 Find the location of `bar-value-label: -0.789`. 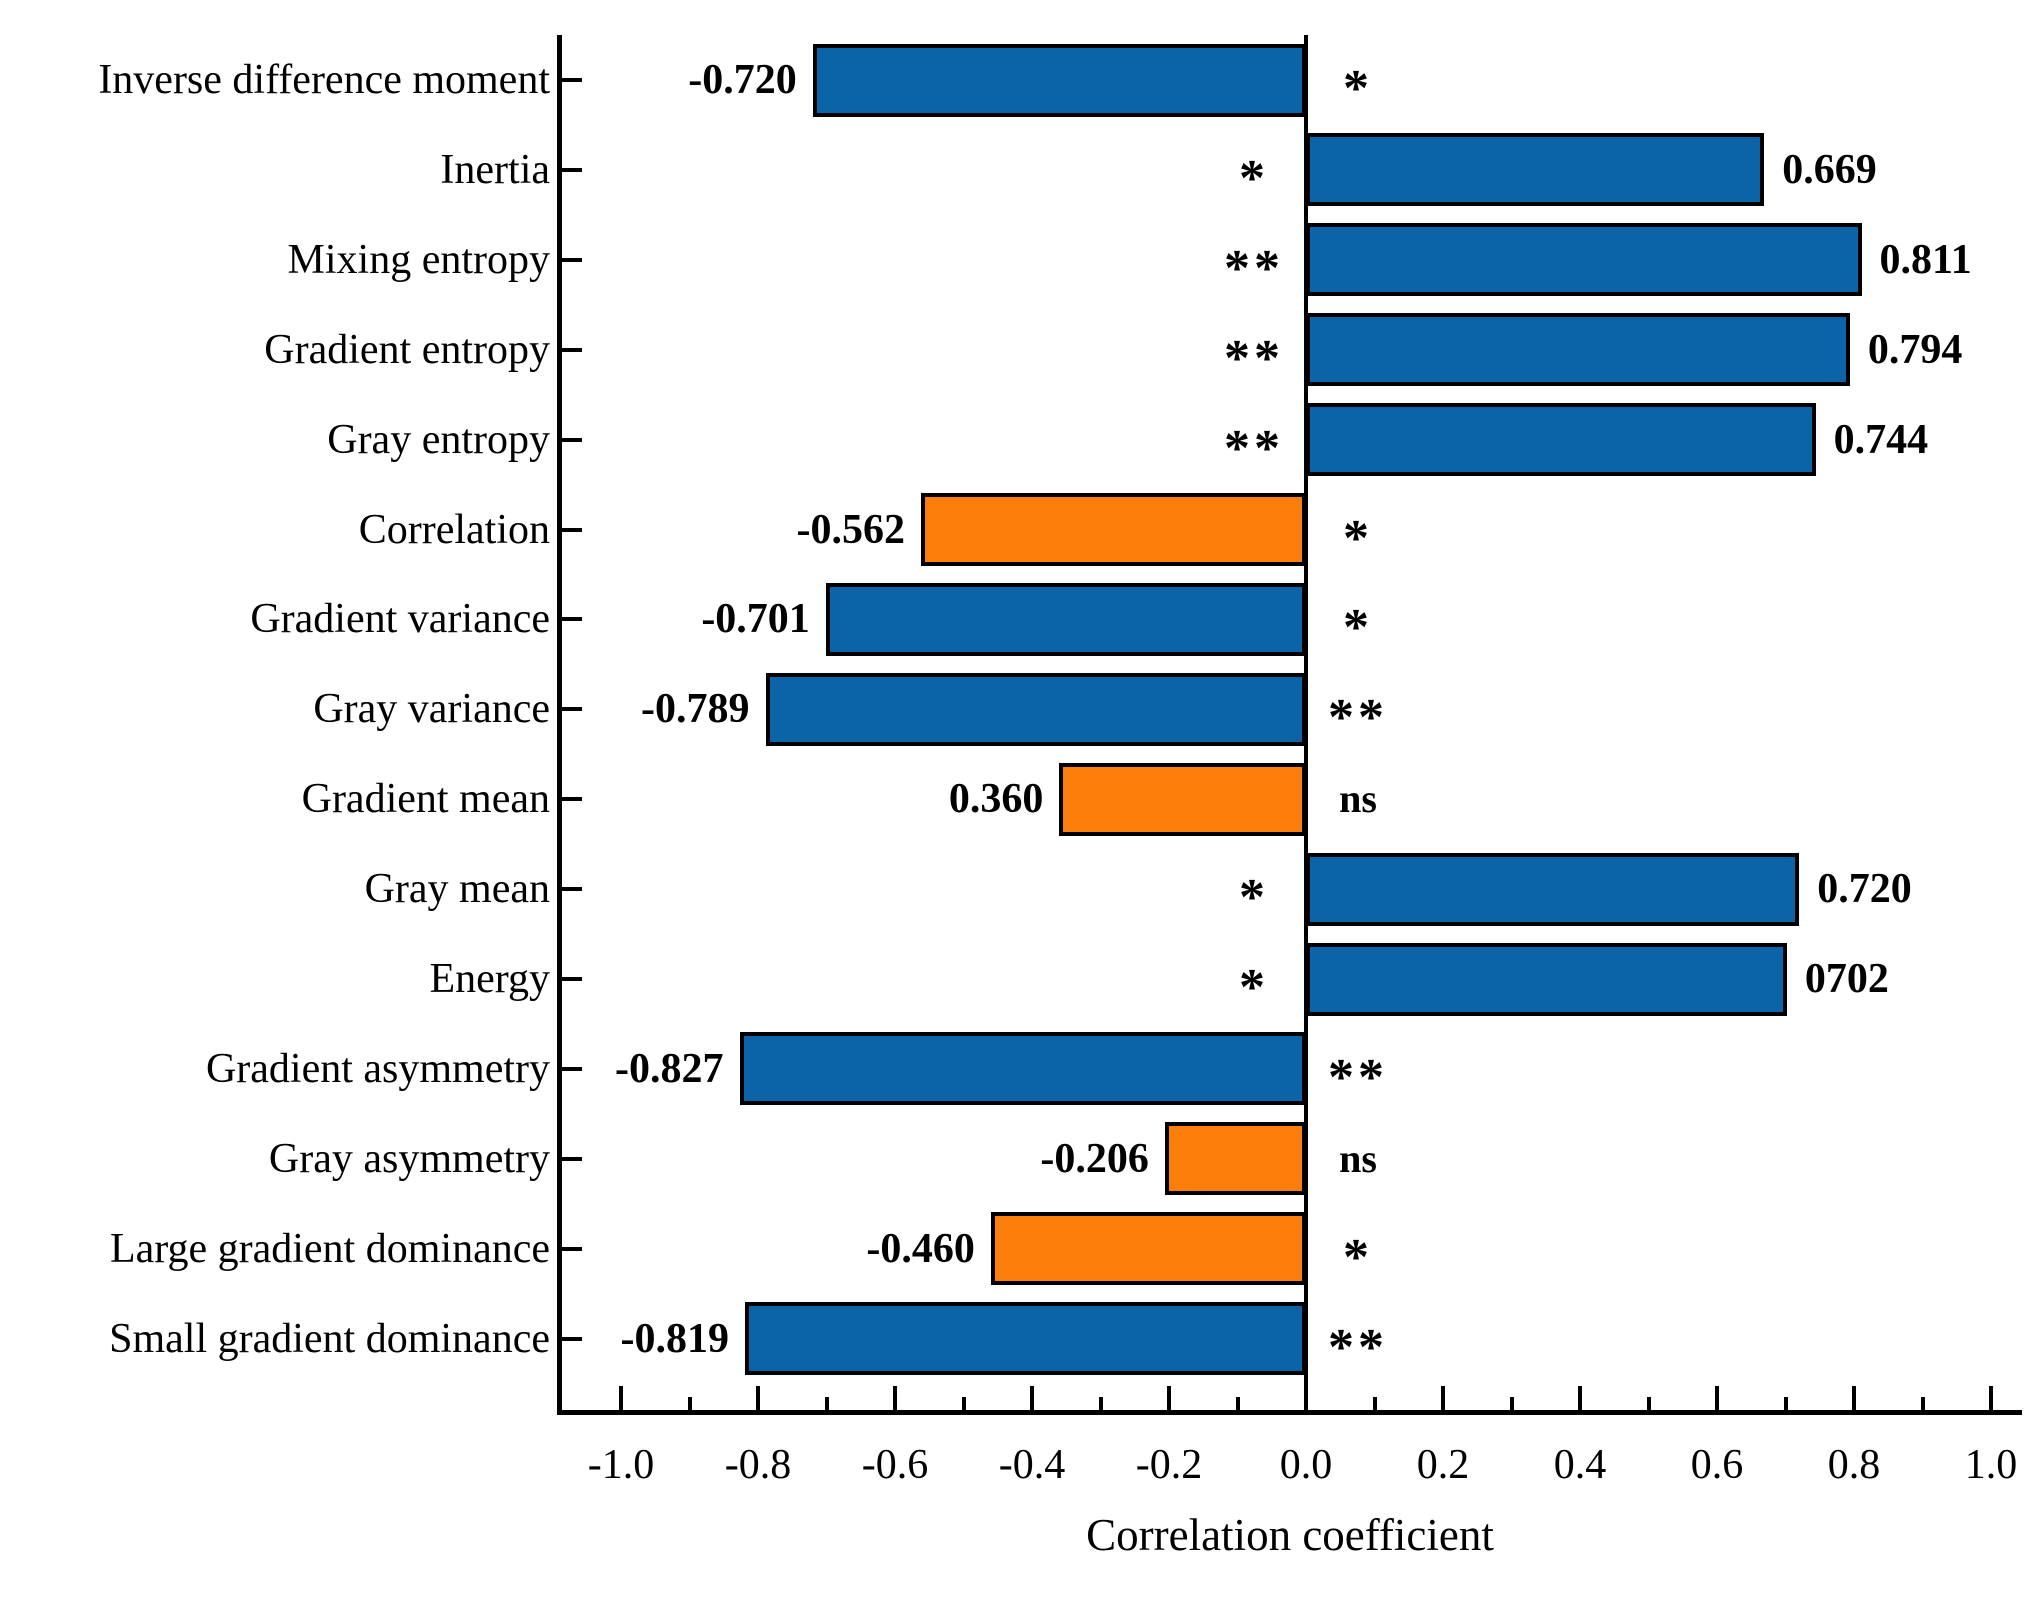

bar-value-label: -0.789 is located at coordinates (695, 709).